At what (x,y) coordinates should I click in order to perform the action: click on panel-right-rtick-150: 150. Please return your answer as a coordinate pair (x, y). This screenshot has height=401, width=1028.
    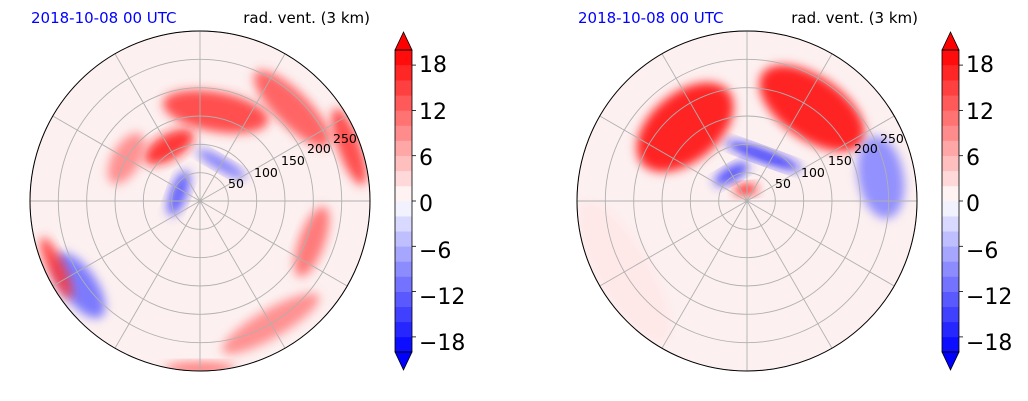
    Looking at the image, I should click on (840, 160).